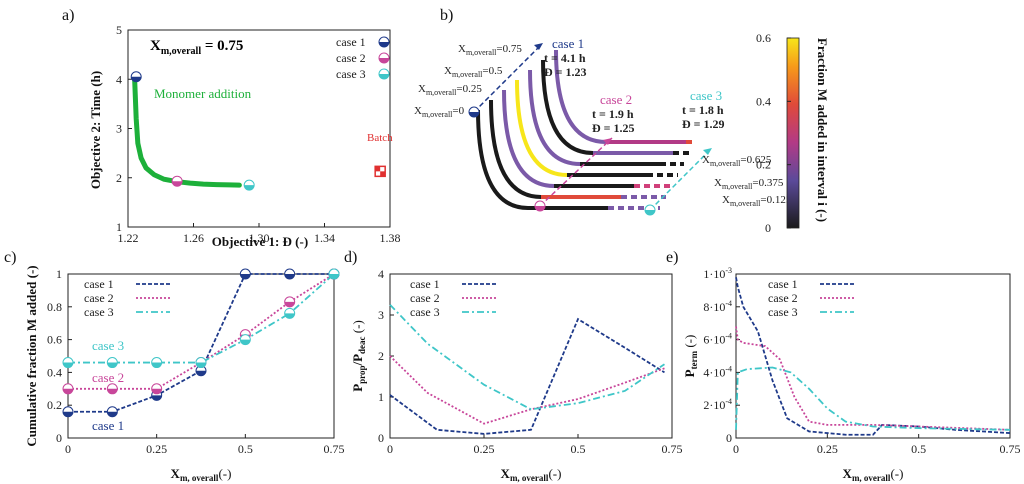 This screenshot has width=1024, height=484. Describe the element at coordinates (128, 238) in the screenshot. I see `panel-a-xtick-label: 1.22` at that location.